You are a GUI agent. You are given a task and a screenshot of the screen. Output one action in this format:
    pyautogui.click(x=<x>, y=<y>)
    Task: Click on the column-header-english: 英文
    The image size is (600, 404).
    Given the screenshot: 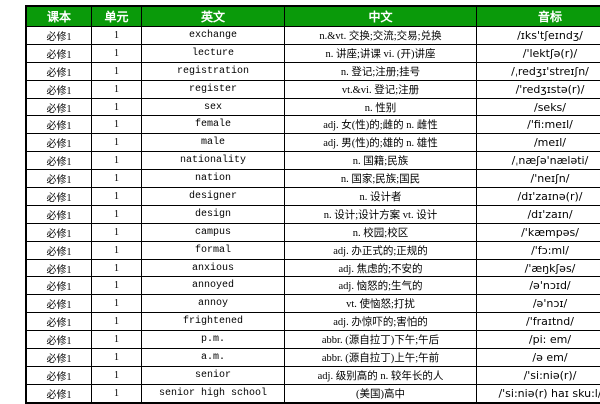 What is the action you would take?
    pyautogui.click(x=213, y=16)
    